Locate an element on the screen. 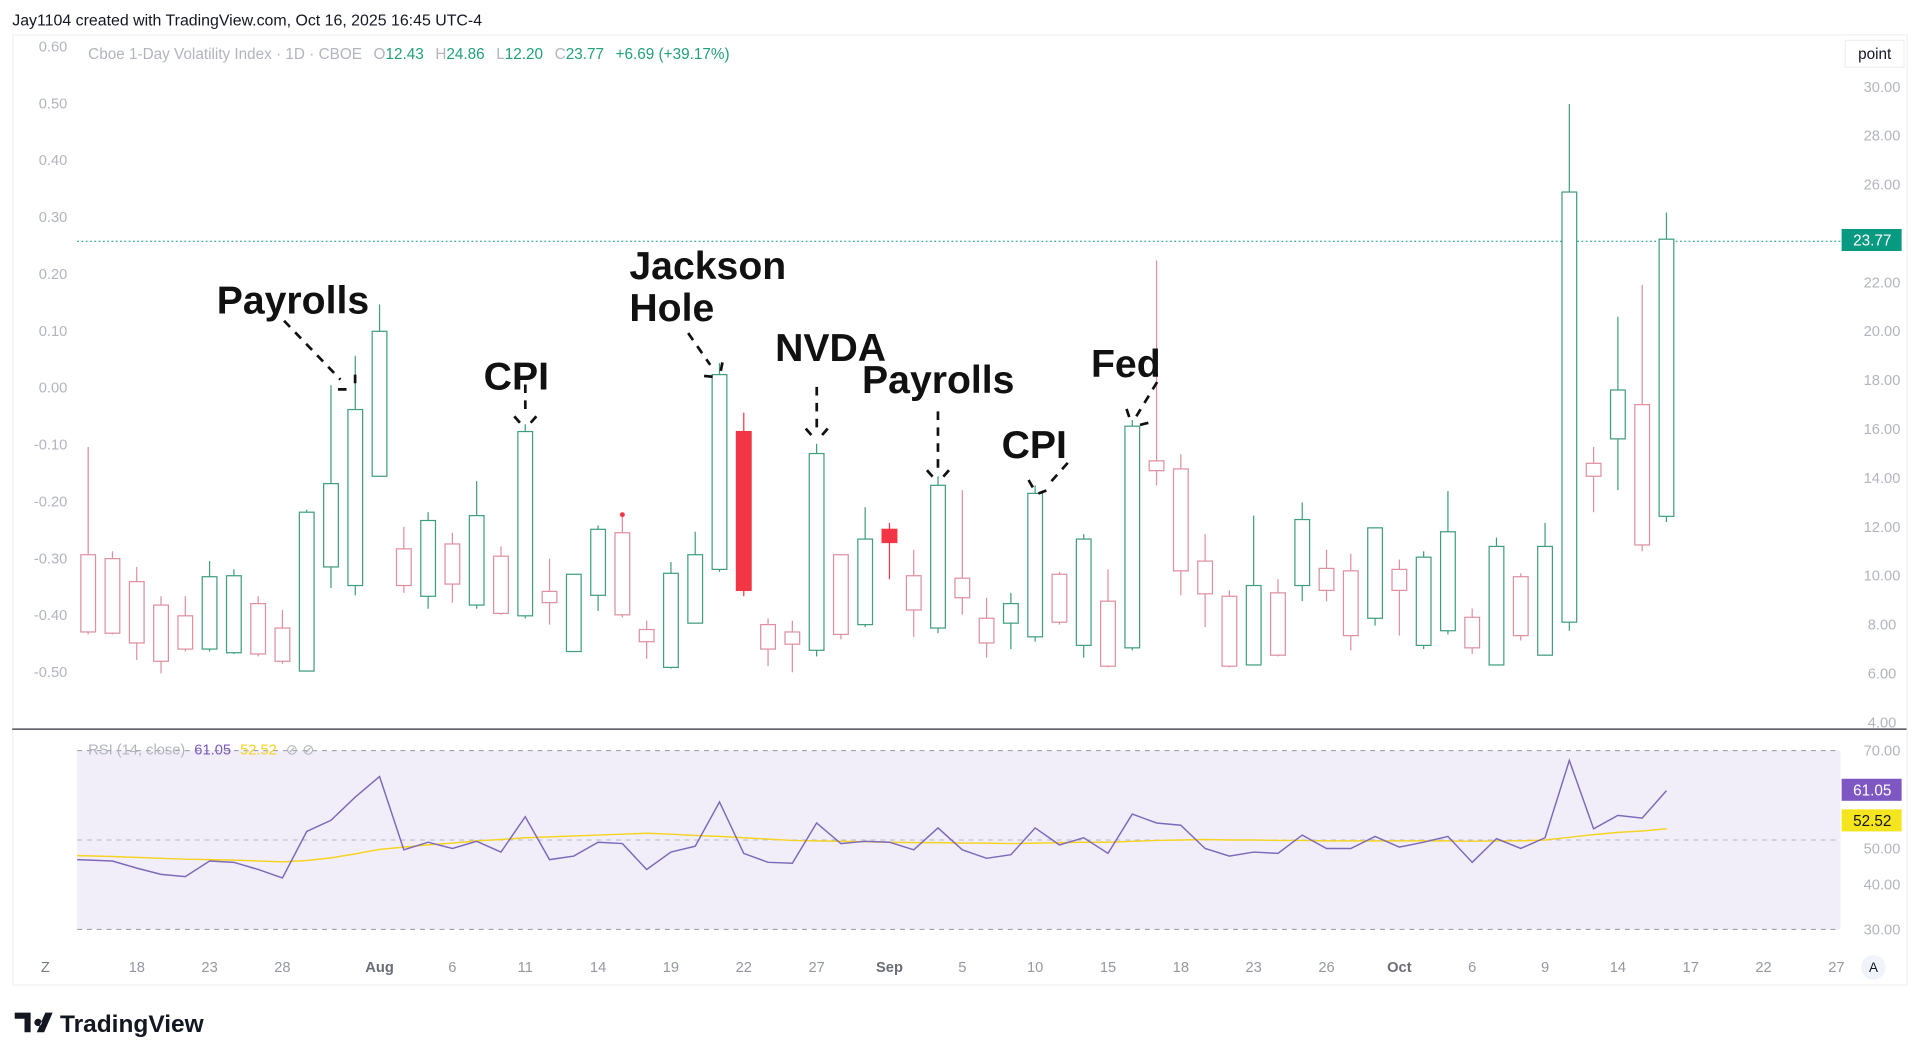 The height and width of the screenshot is (1061, 1920). price-tick-label: 12.00 is located at coordinates (1882, 528).